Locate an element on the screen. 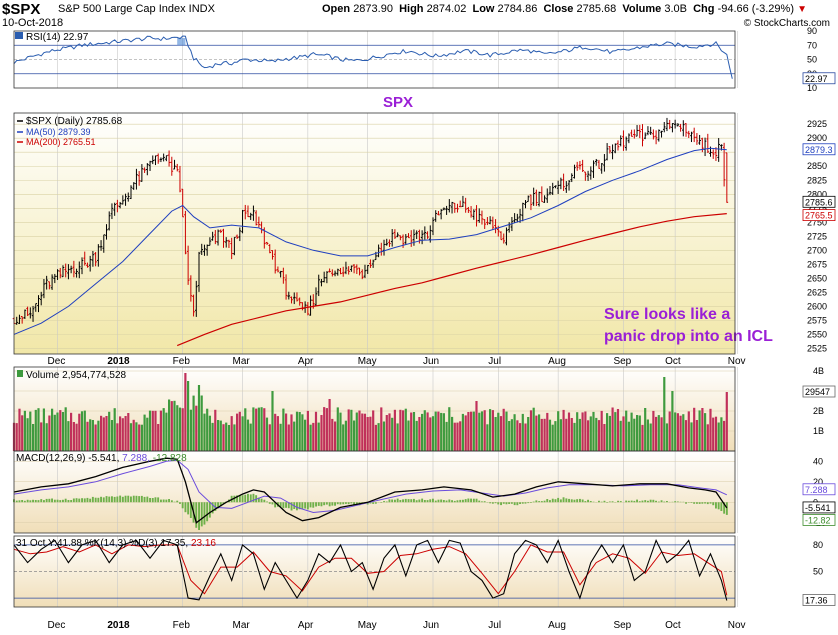 Image resolution: width=838 pixels, height=635 pixels. price-tick-label: 2675 is located at coordinates (817, 264).